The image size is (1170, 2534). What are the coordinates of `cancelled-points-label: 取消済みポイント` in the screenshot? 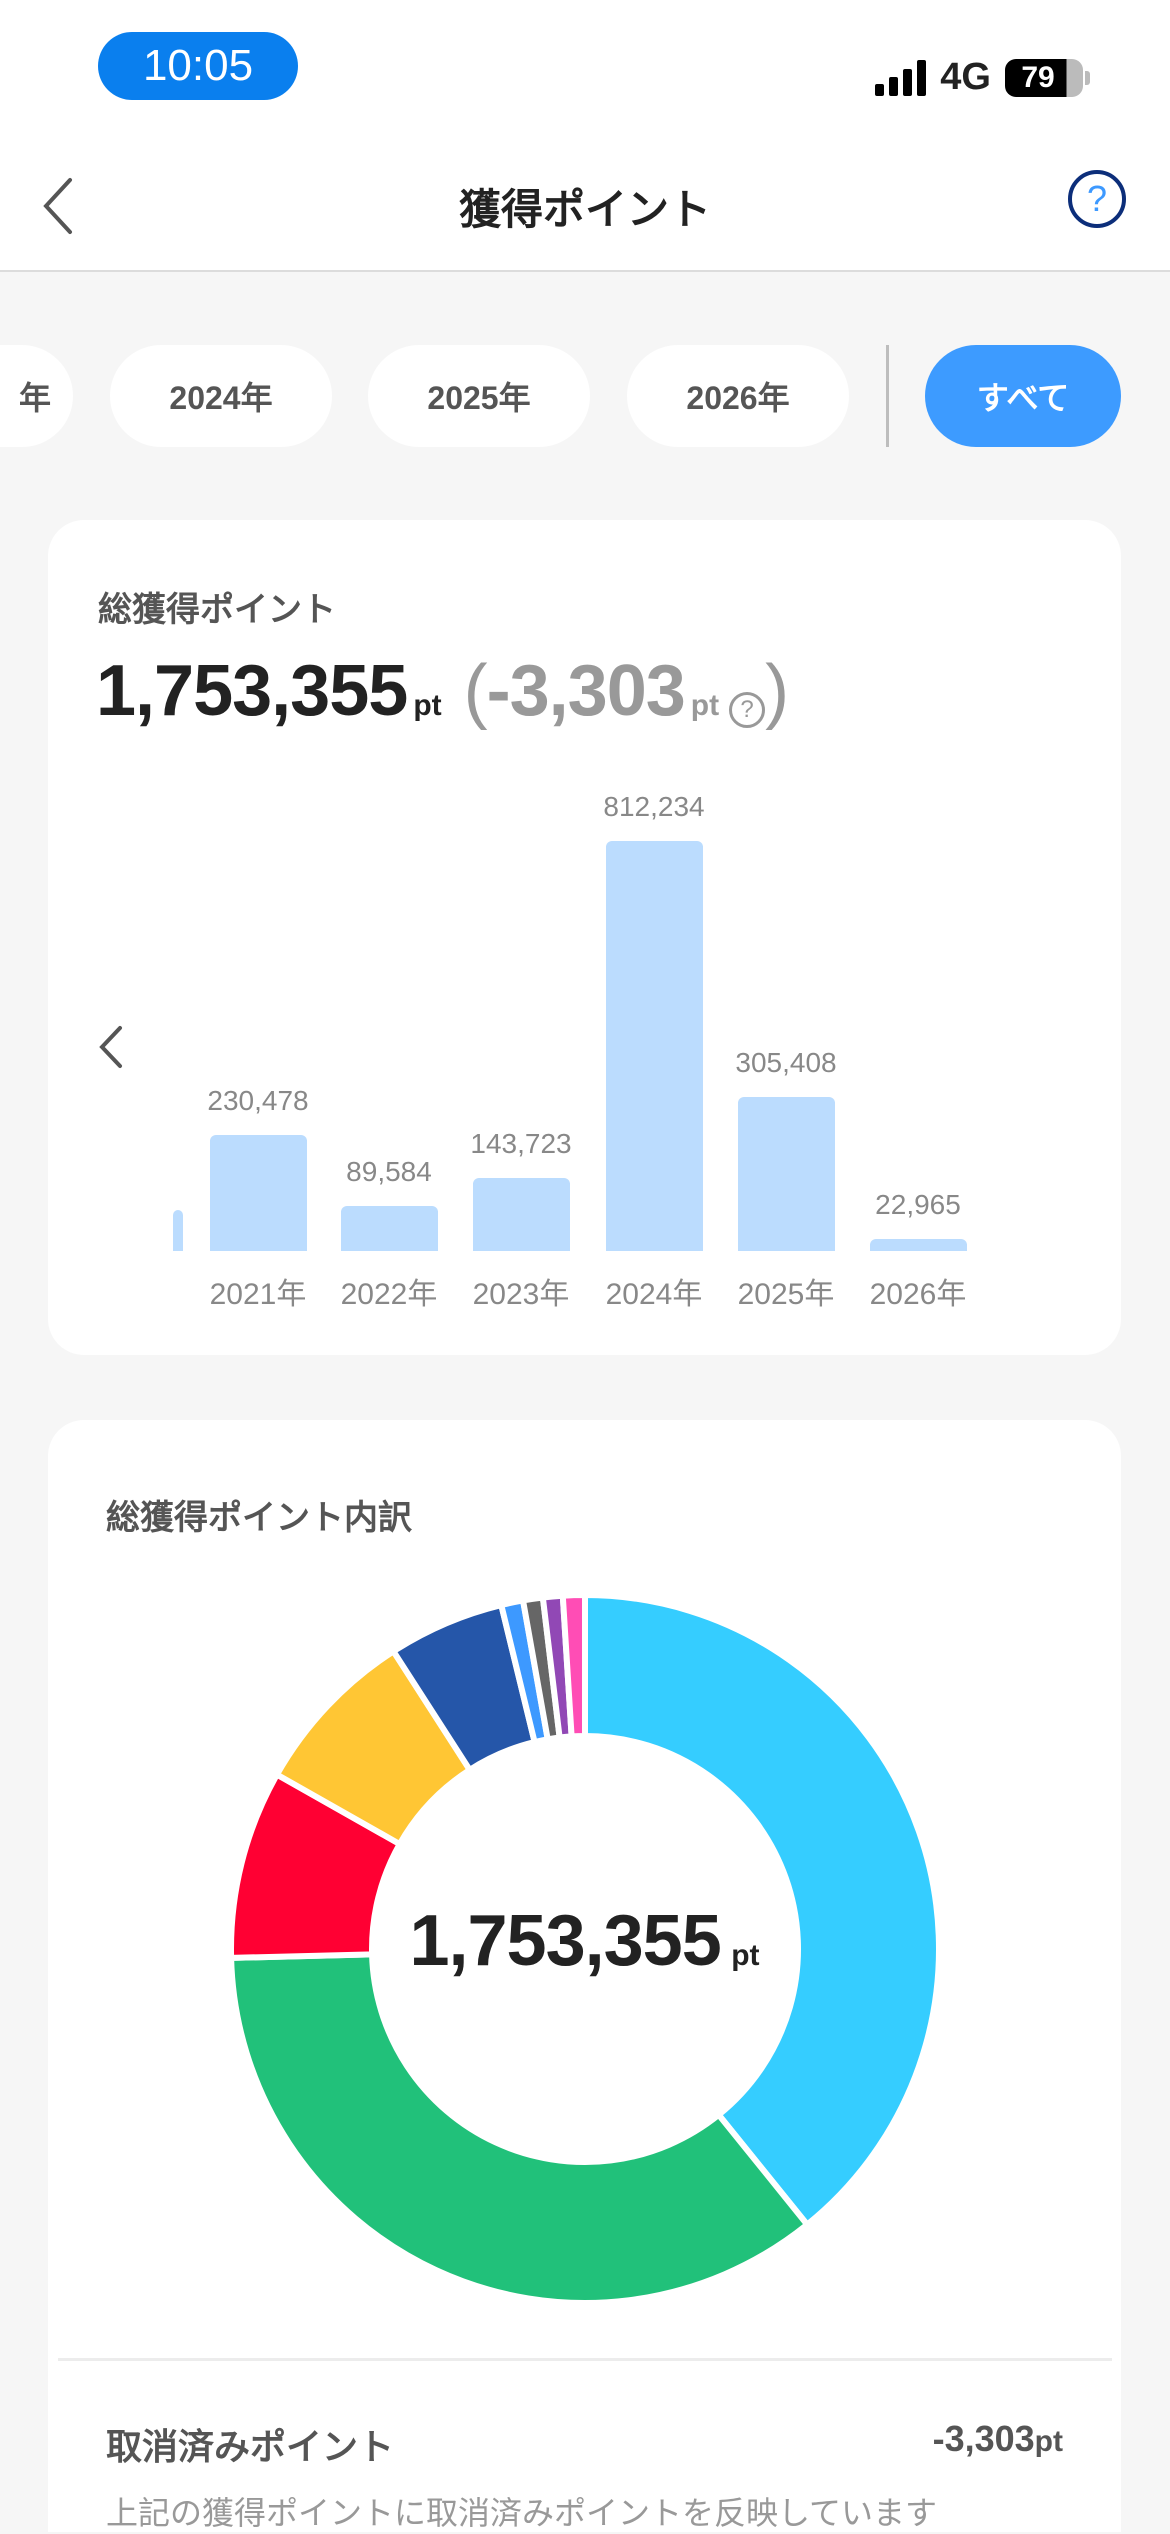 It's located at (250, 2446).